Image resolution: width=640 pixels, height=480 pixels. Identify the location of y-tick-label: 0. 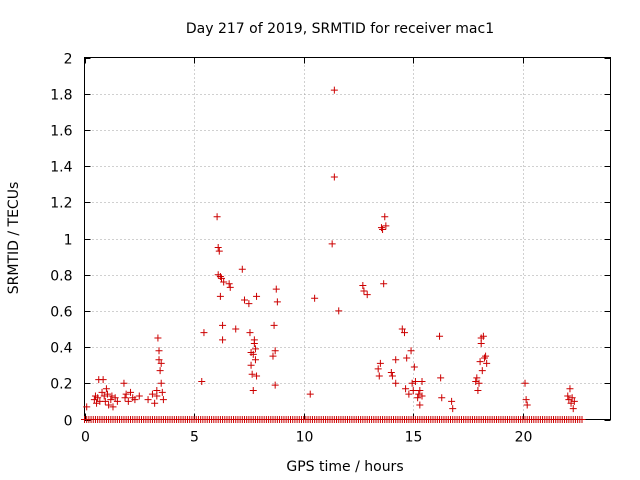
(68, 422).